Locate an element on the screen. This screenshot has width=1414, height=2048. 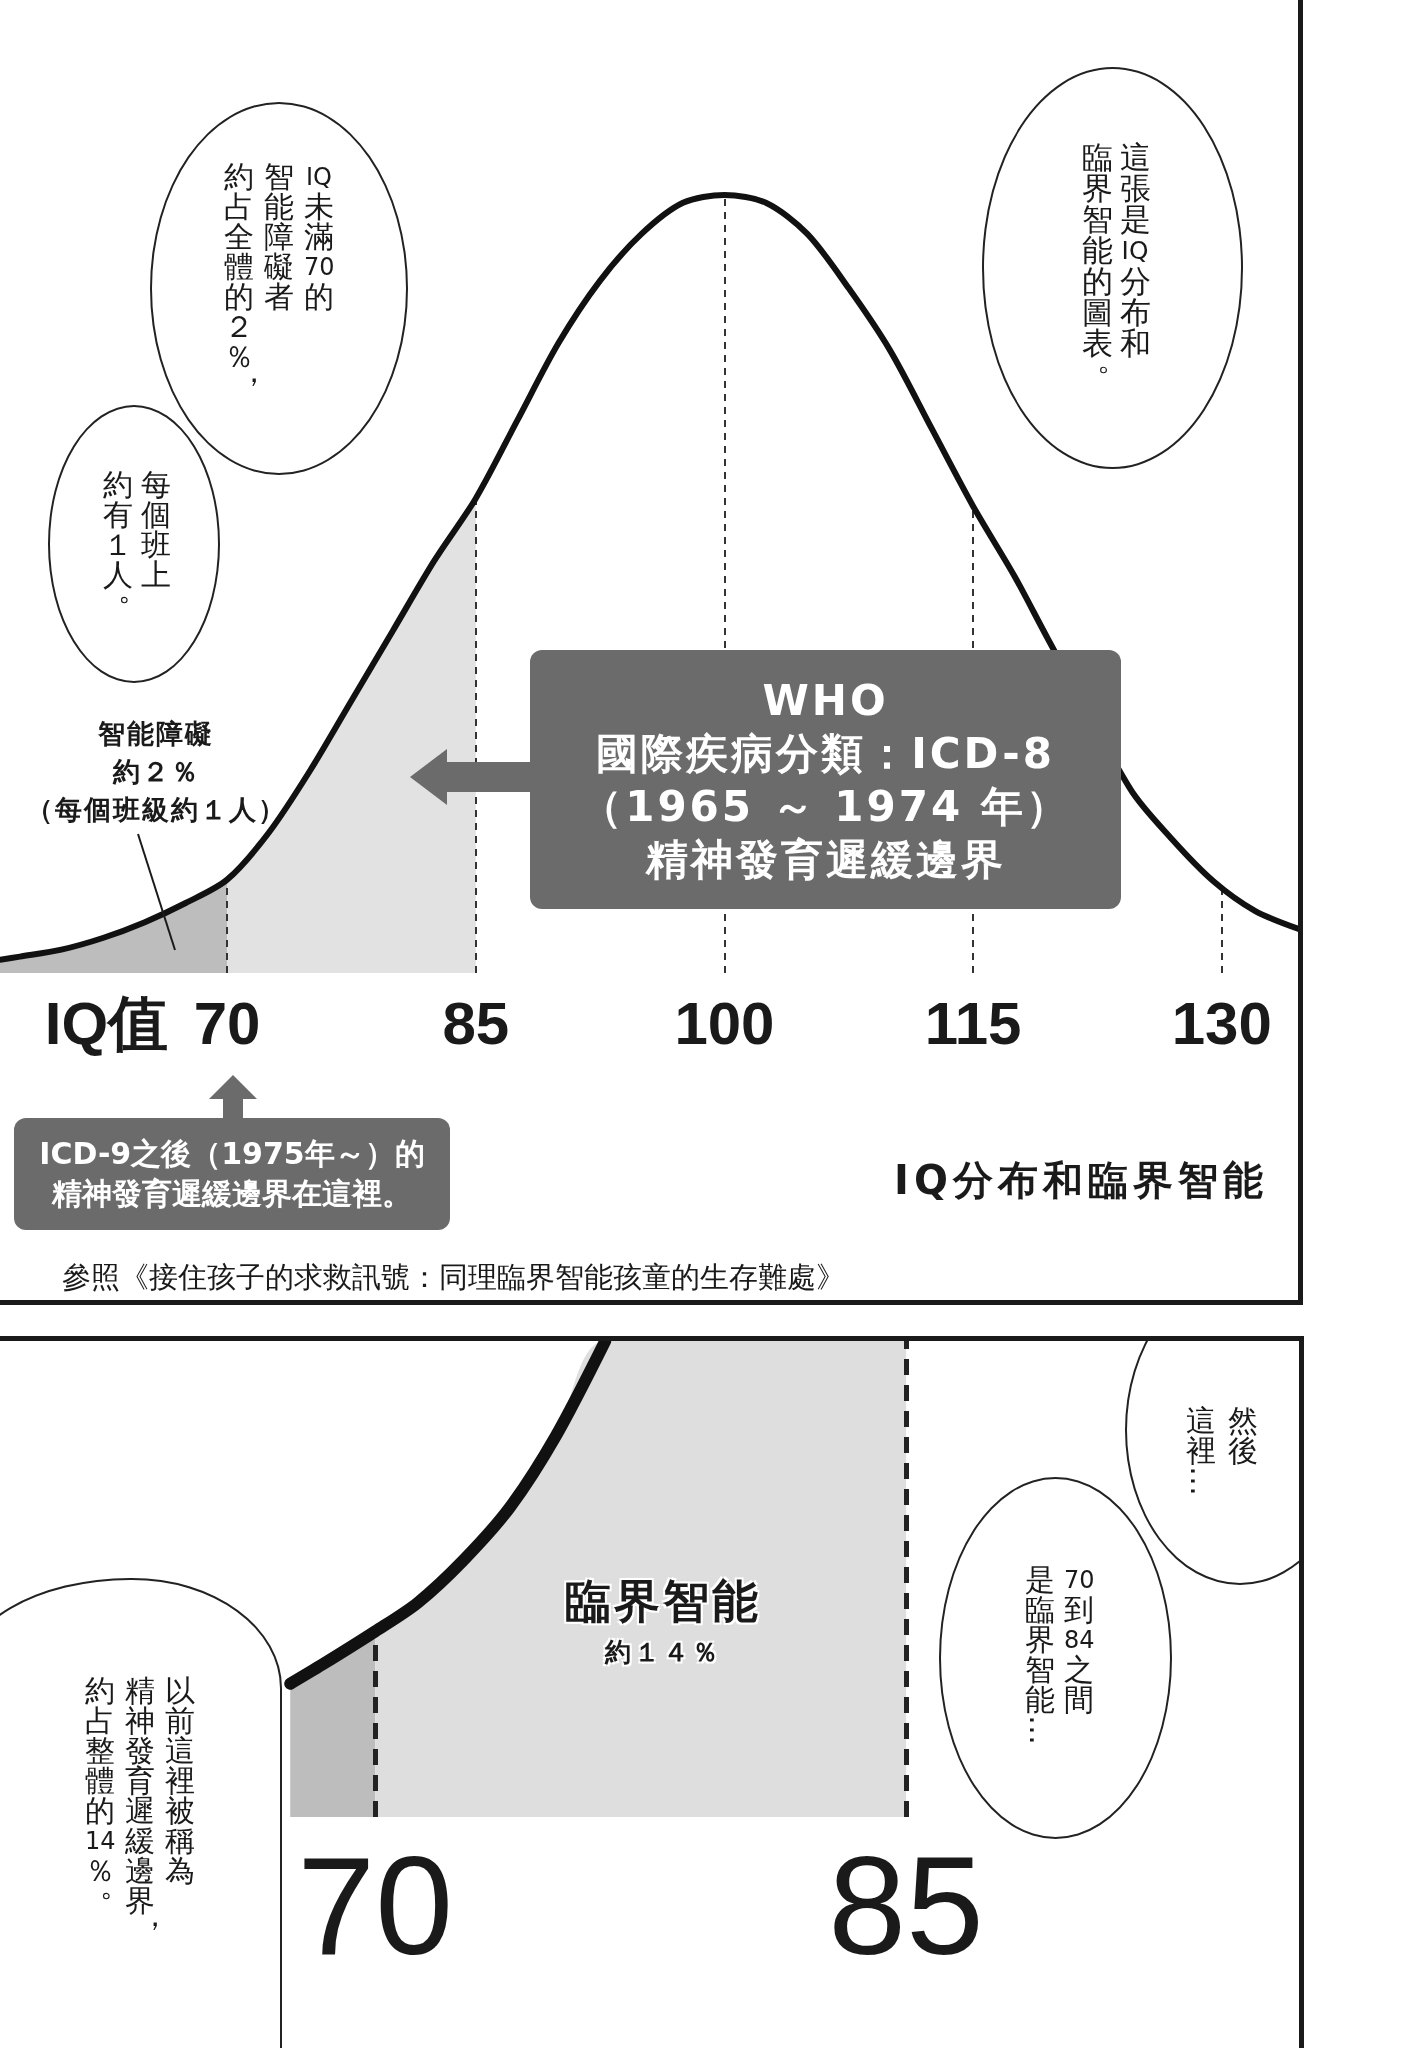
x-axis-title: IQ值 is located at coordinates (106, 1023).